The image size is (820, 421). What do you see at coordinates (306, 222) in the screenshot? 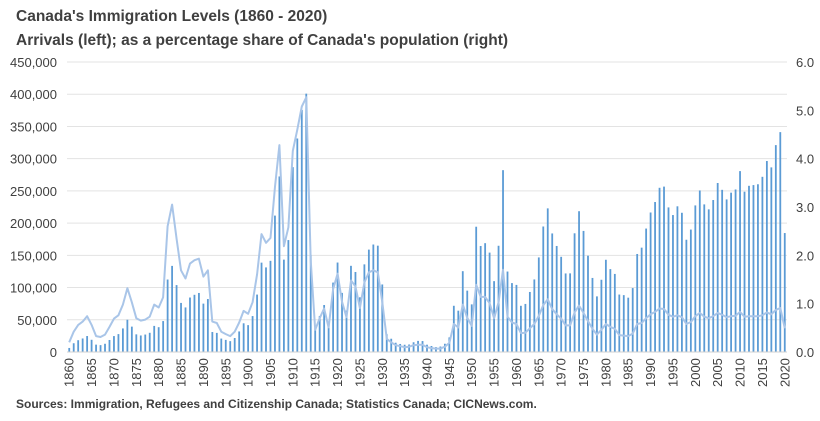
I see `bar-arrivals-1913` at bounding box center [306, 222].